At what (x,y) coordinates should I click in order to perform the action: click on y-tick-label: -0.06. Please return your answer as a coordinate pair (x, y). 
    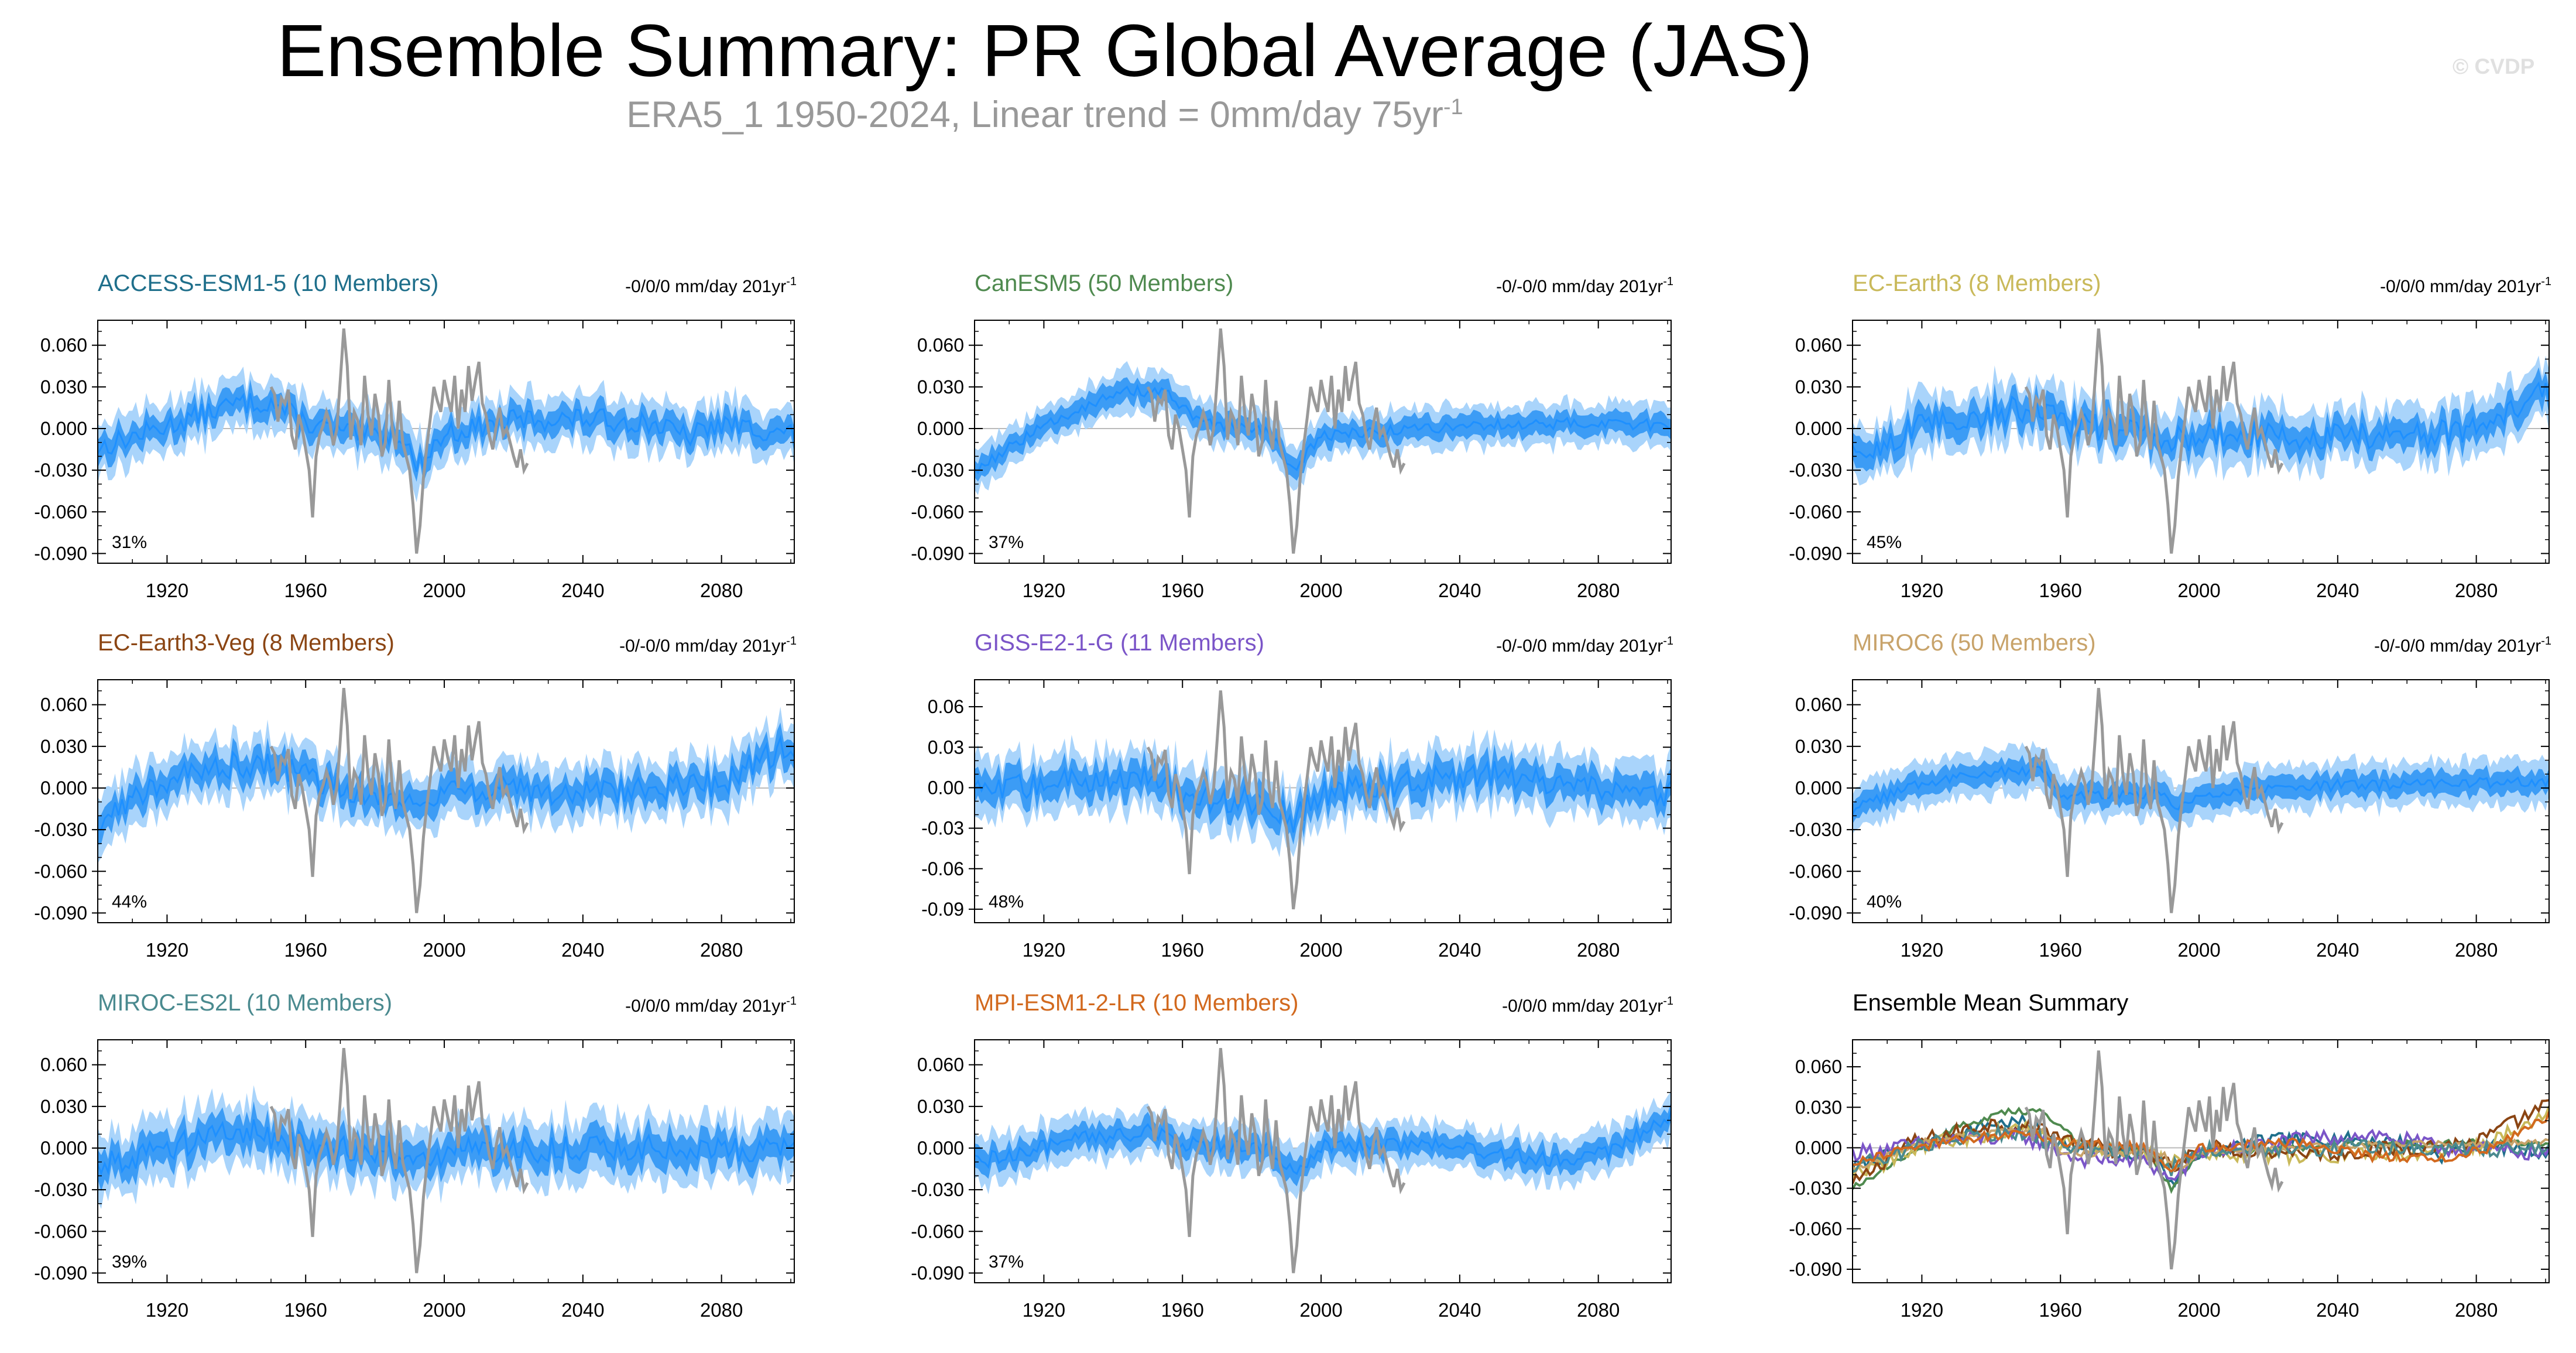
    Looking at the image, I should click on (942, 868).